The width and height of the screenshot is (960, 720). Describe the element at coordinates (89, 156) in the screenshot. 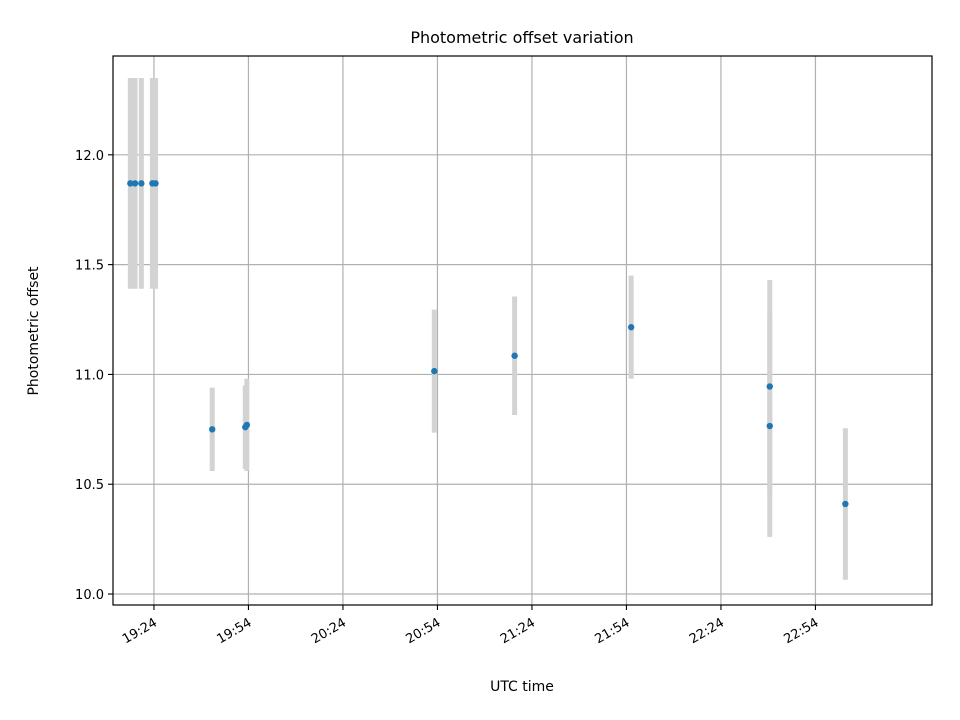

I see `y-tick-label: 12.0` at that location.